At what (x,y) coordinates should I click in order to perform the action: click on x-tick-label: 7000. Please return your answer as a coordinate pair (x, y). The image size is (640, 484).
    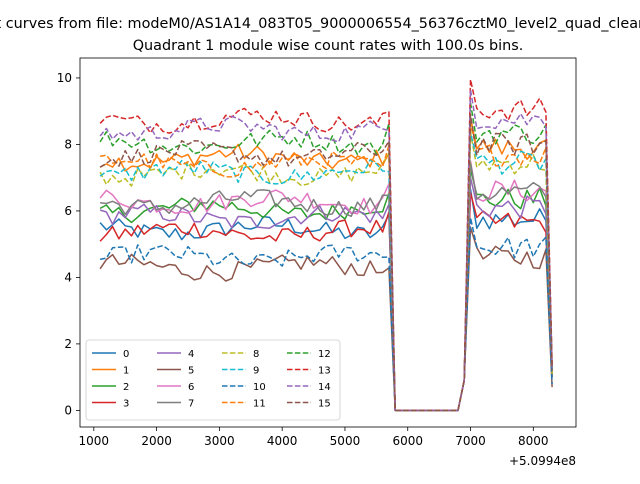
    Looking at the image, I should click on (470, 441).